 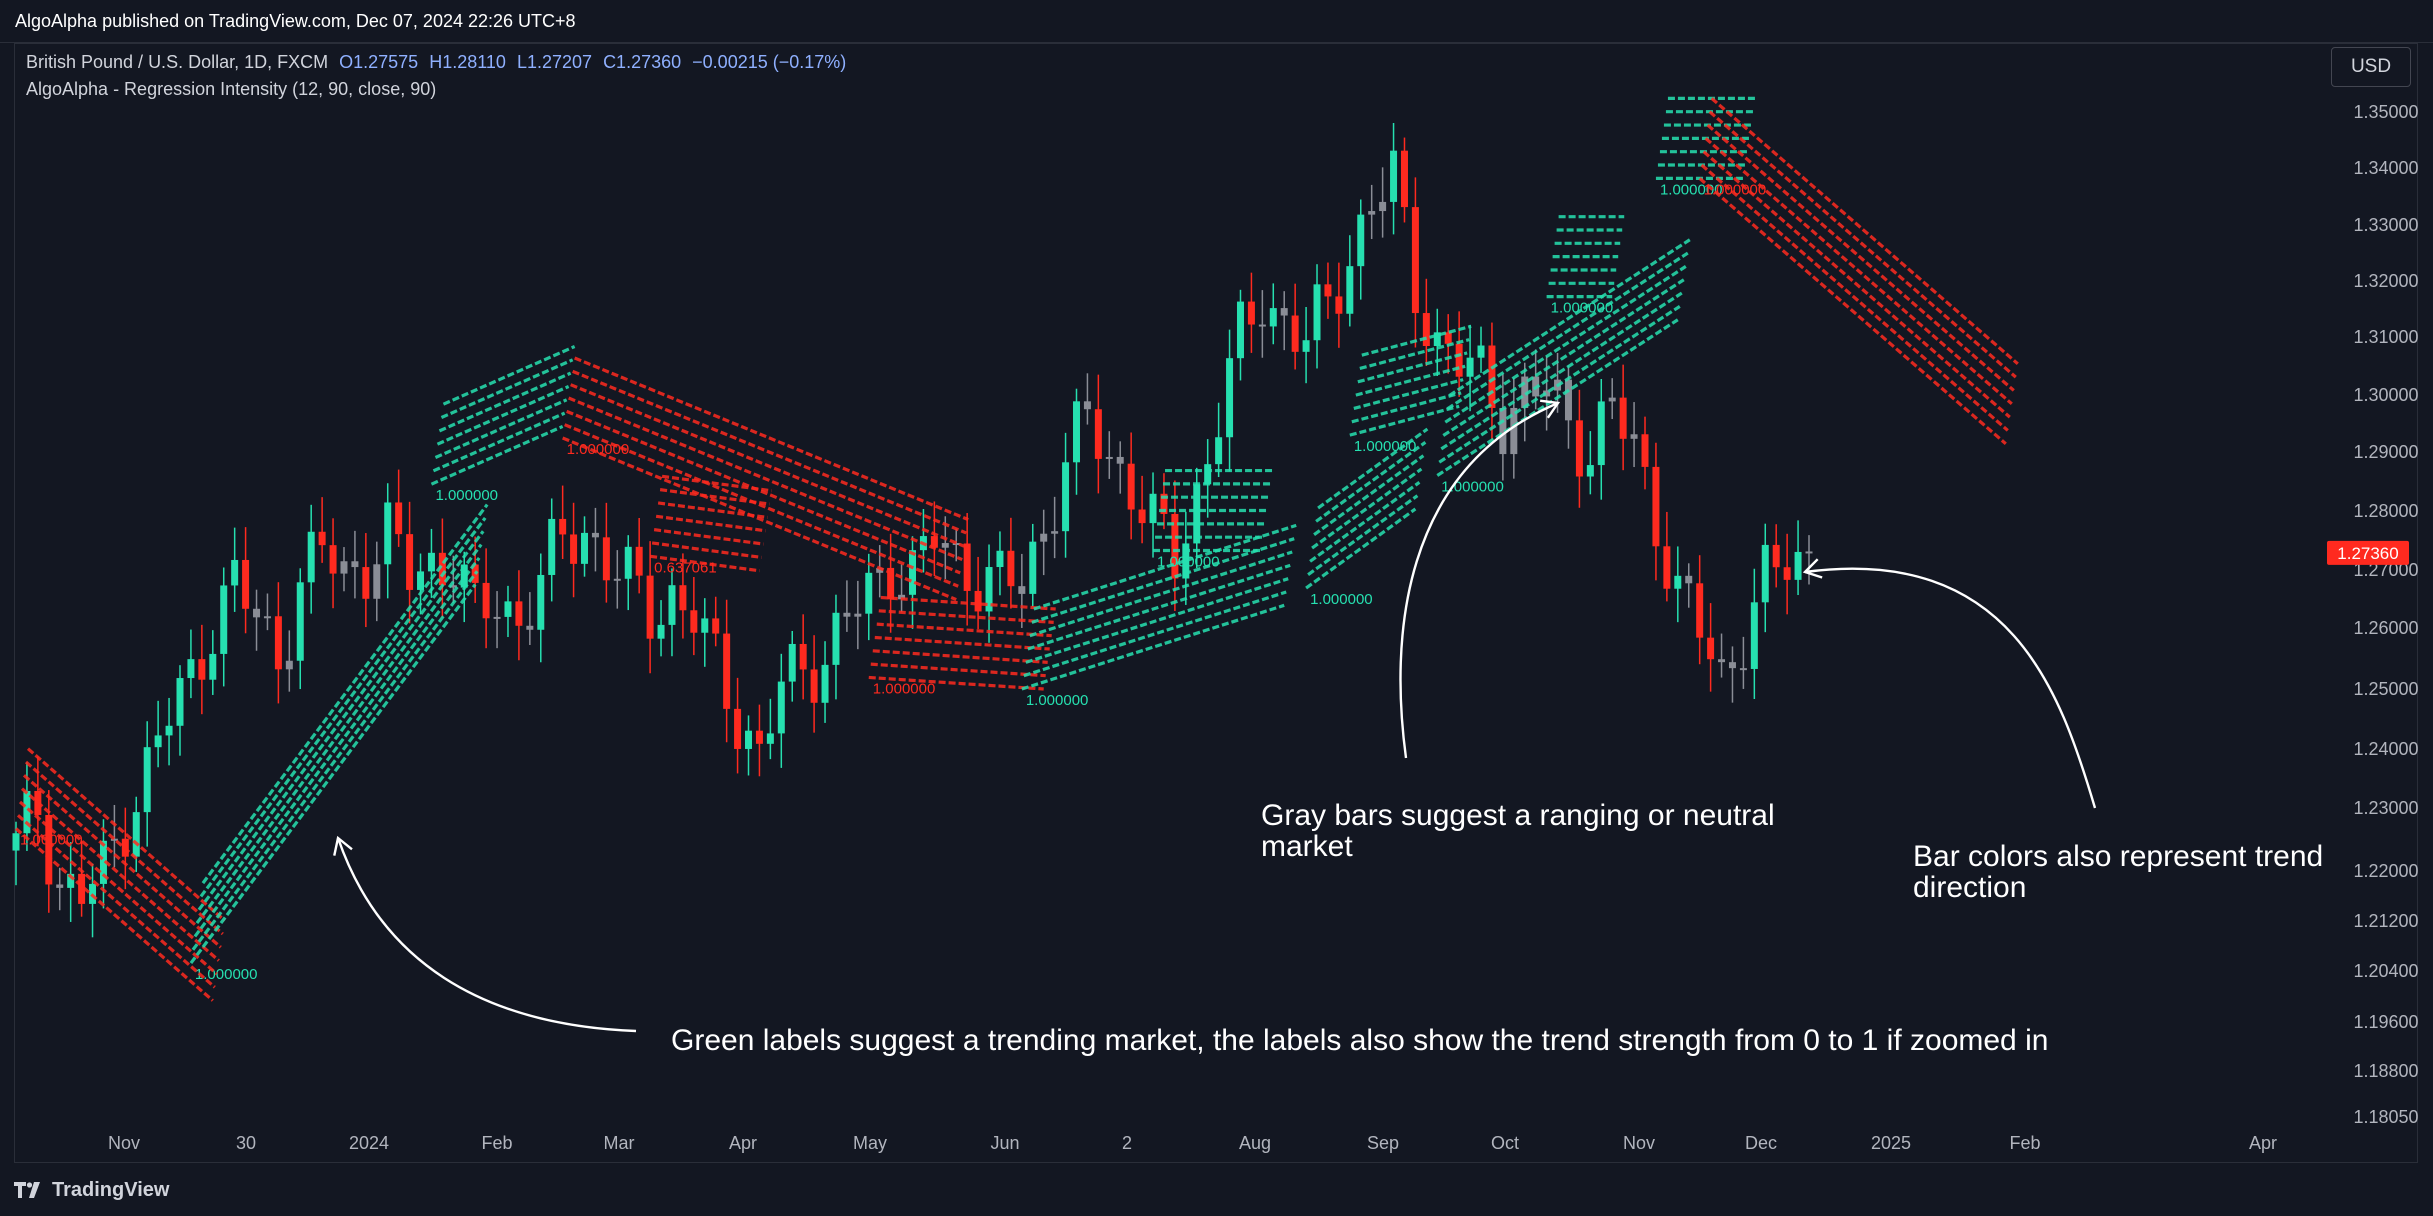 What do you see at coordinates (246, 1143) in the screenshot?
I see `x-tick-label: 30` at bounding box center [246, 1143].